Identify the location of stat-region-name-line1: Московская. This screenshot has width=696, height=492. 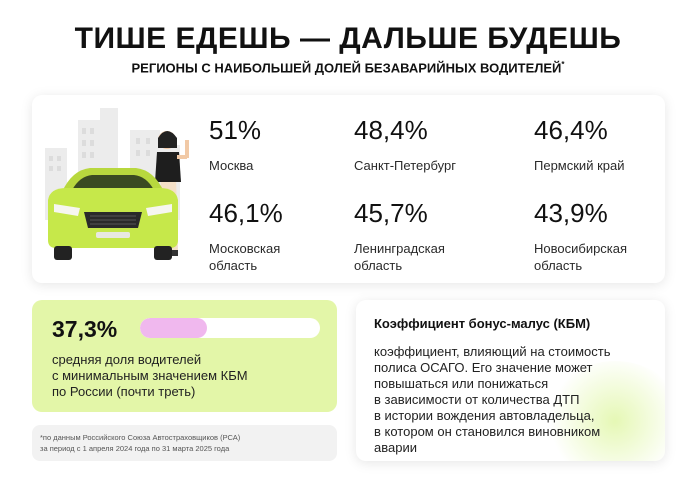
(245, 248).